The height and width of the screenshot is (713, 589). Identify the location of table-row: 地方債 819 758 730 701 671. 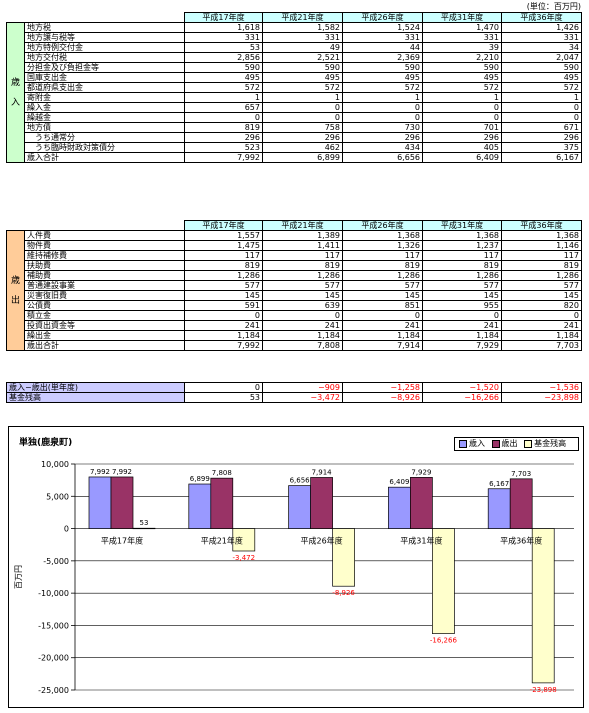
(294, 127).